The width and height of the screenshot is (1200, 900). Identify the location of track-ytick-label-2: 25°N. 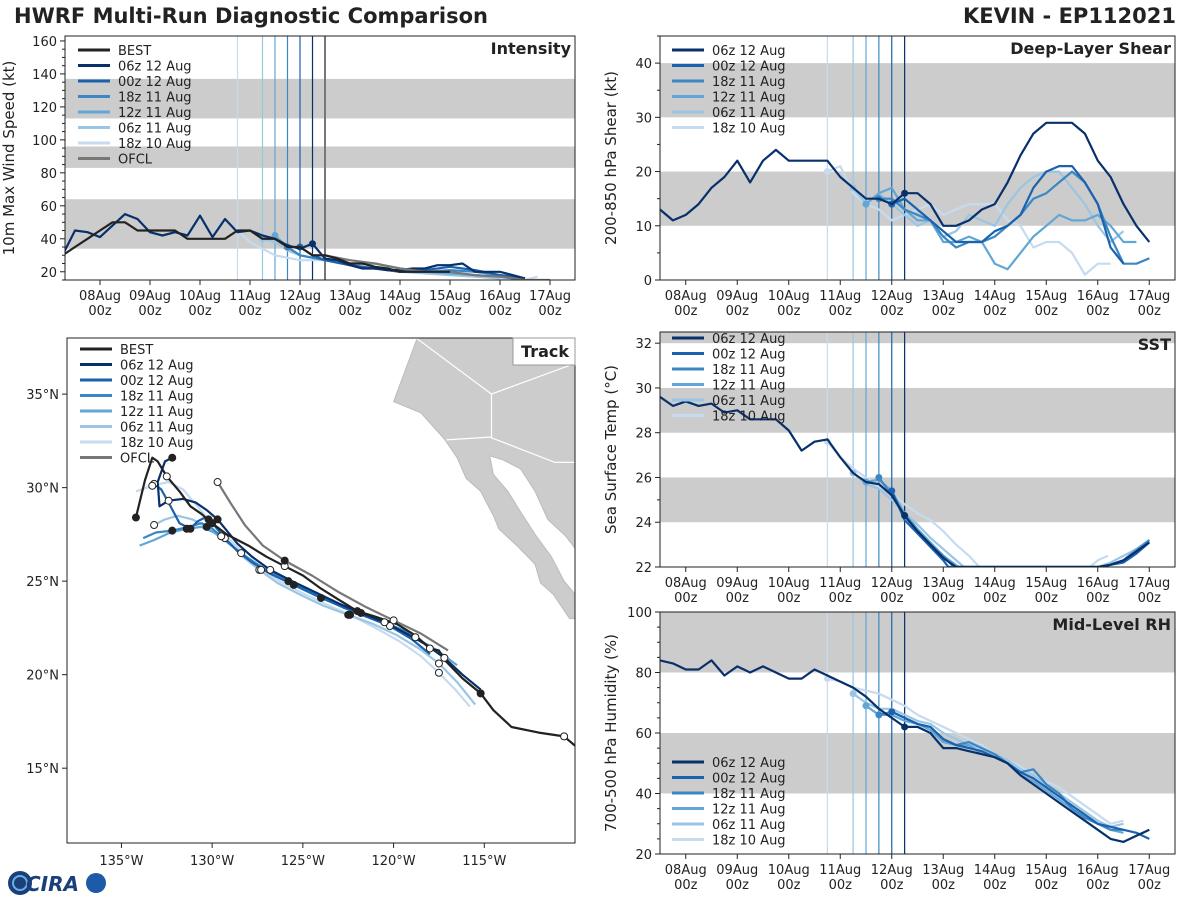
(42, 582).